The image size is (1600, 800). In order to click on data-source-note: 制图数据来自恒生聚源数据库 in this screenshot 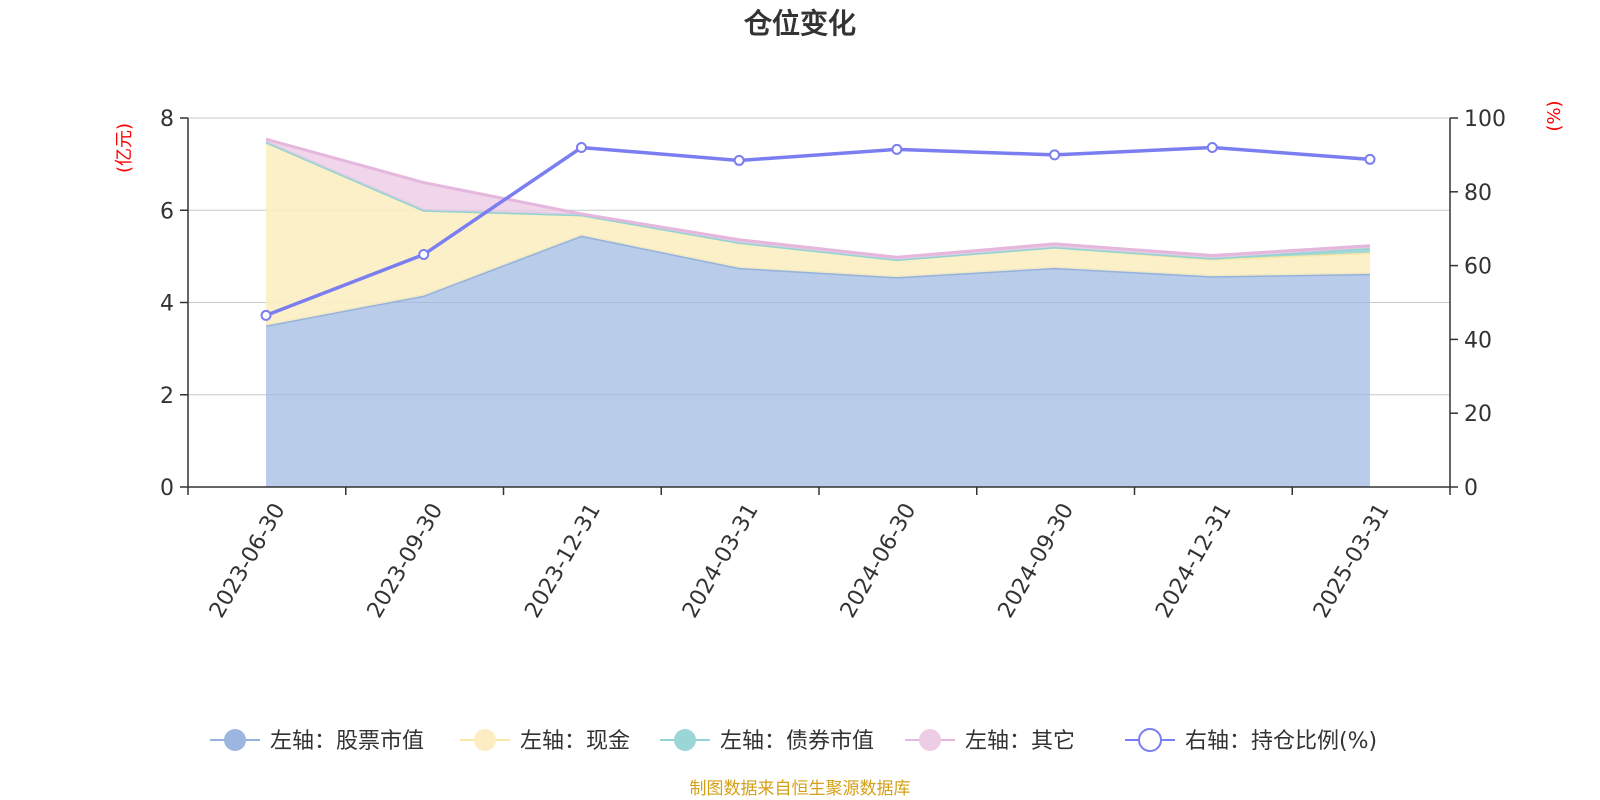, I will do `click(800, 789)`.